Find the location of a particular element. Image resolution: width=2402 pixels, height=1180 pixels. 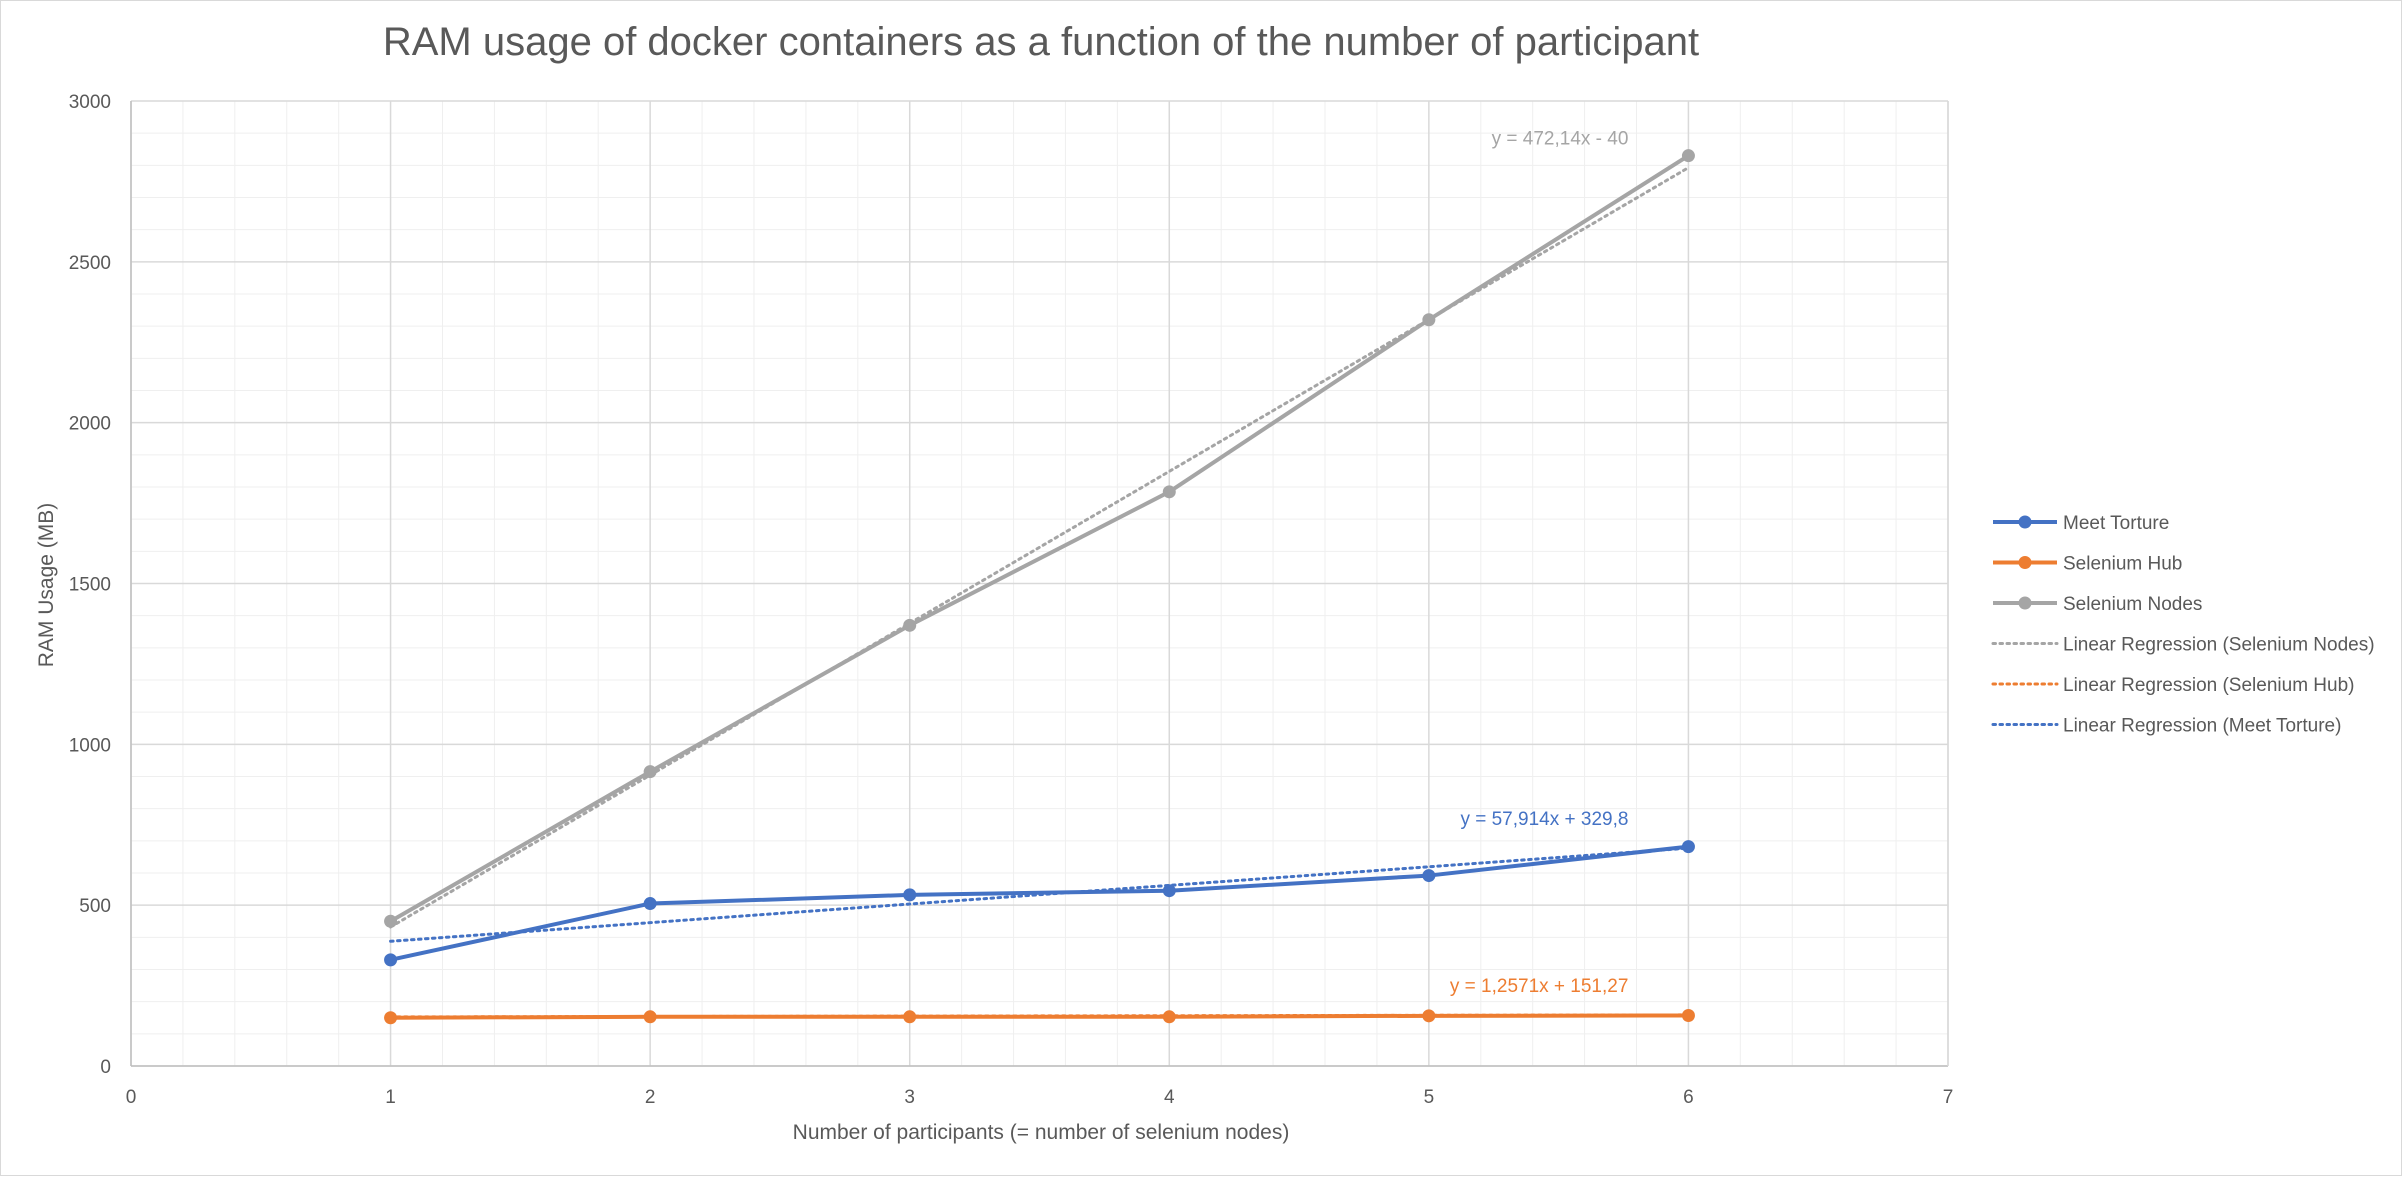

x-tick-label: 0 is located at coordinates (131, 1097).